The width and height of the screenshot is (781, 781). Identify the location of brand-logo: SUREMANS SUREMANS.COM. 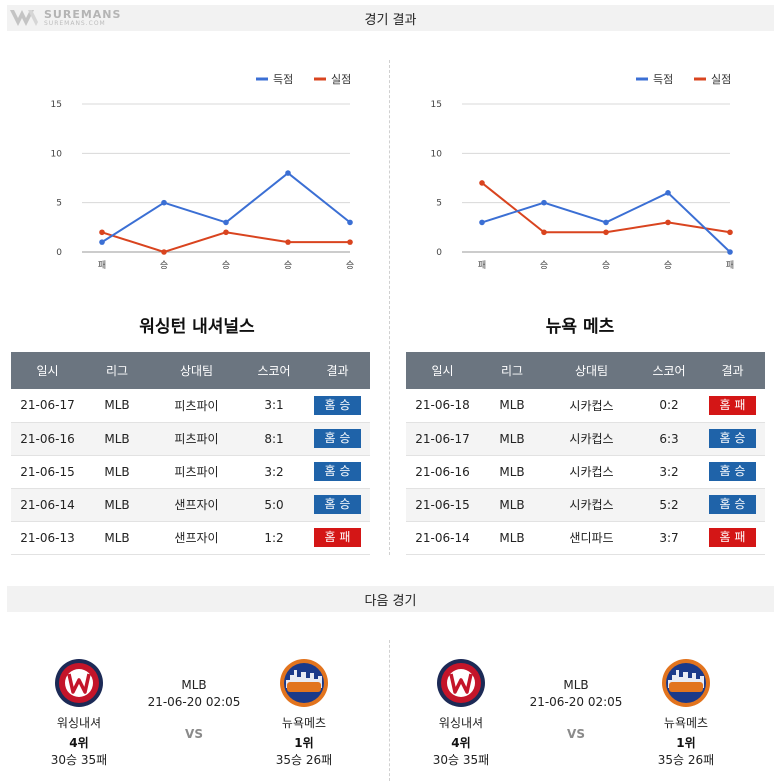
(64, 18).